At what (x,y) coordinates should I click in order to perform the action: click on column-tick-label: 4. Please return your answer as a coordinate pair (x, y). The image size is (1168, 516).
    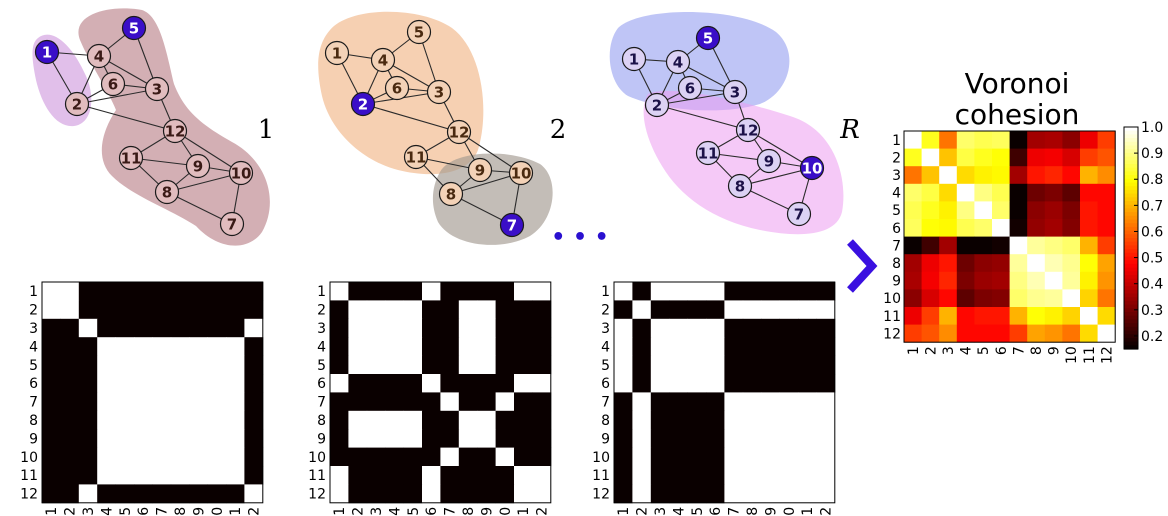
    Looking at the image, I should click on (107, 511).